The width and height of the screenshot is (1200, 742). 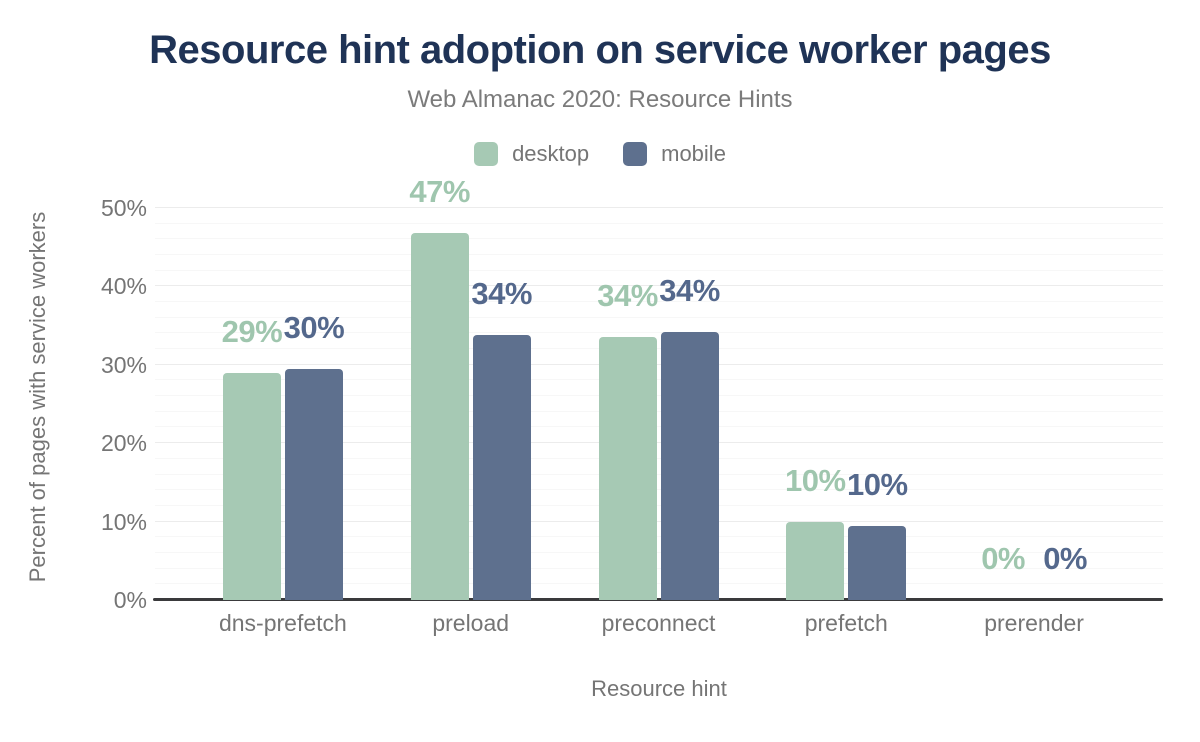 What do you see at coordinates (877, 484) in the screenshot?
I see `data-label-mobile-prefetch: 10%` at bounding box center [877, 484].